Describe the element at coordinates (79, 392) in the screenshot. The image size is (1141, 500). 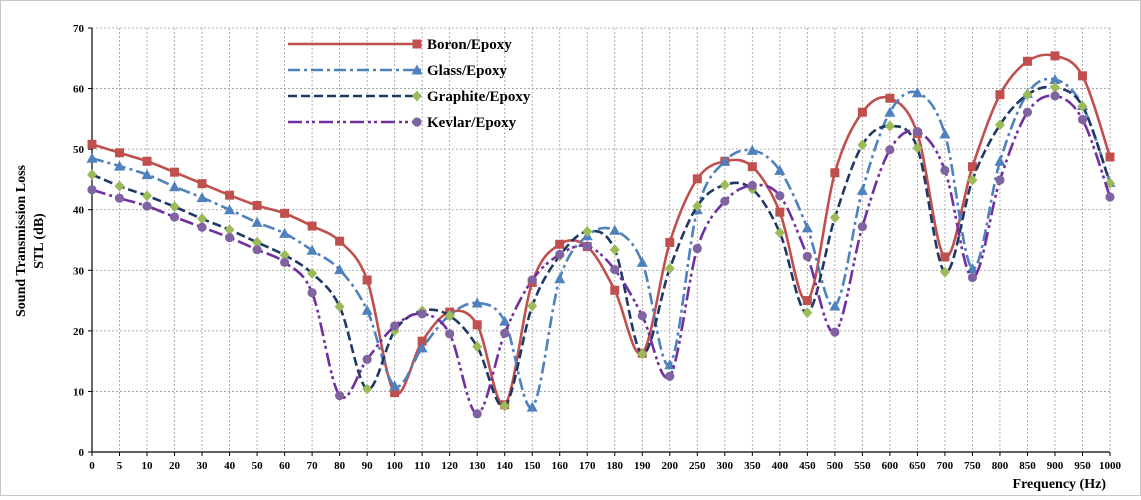
I see `y-tick-label: 10` at that location.